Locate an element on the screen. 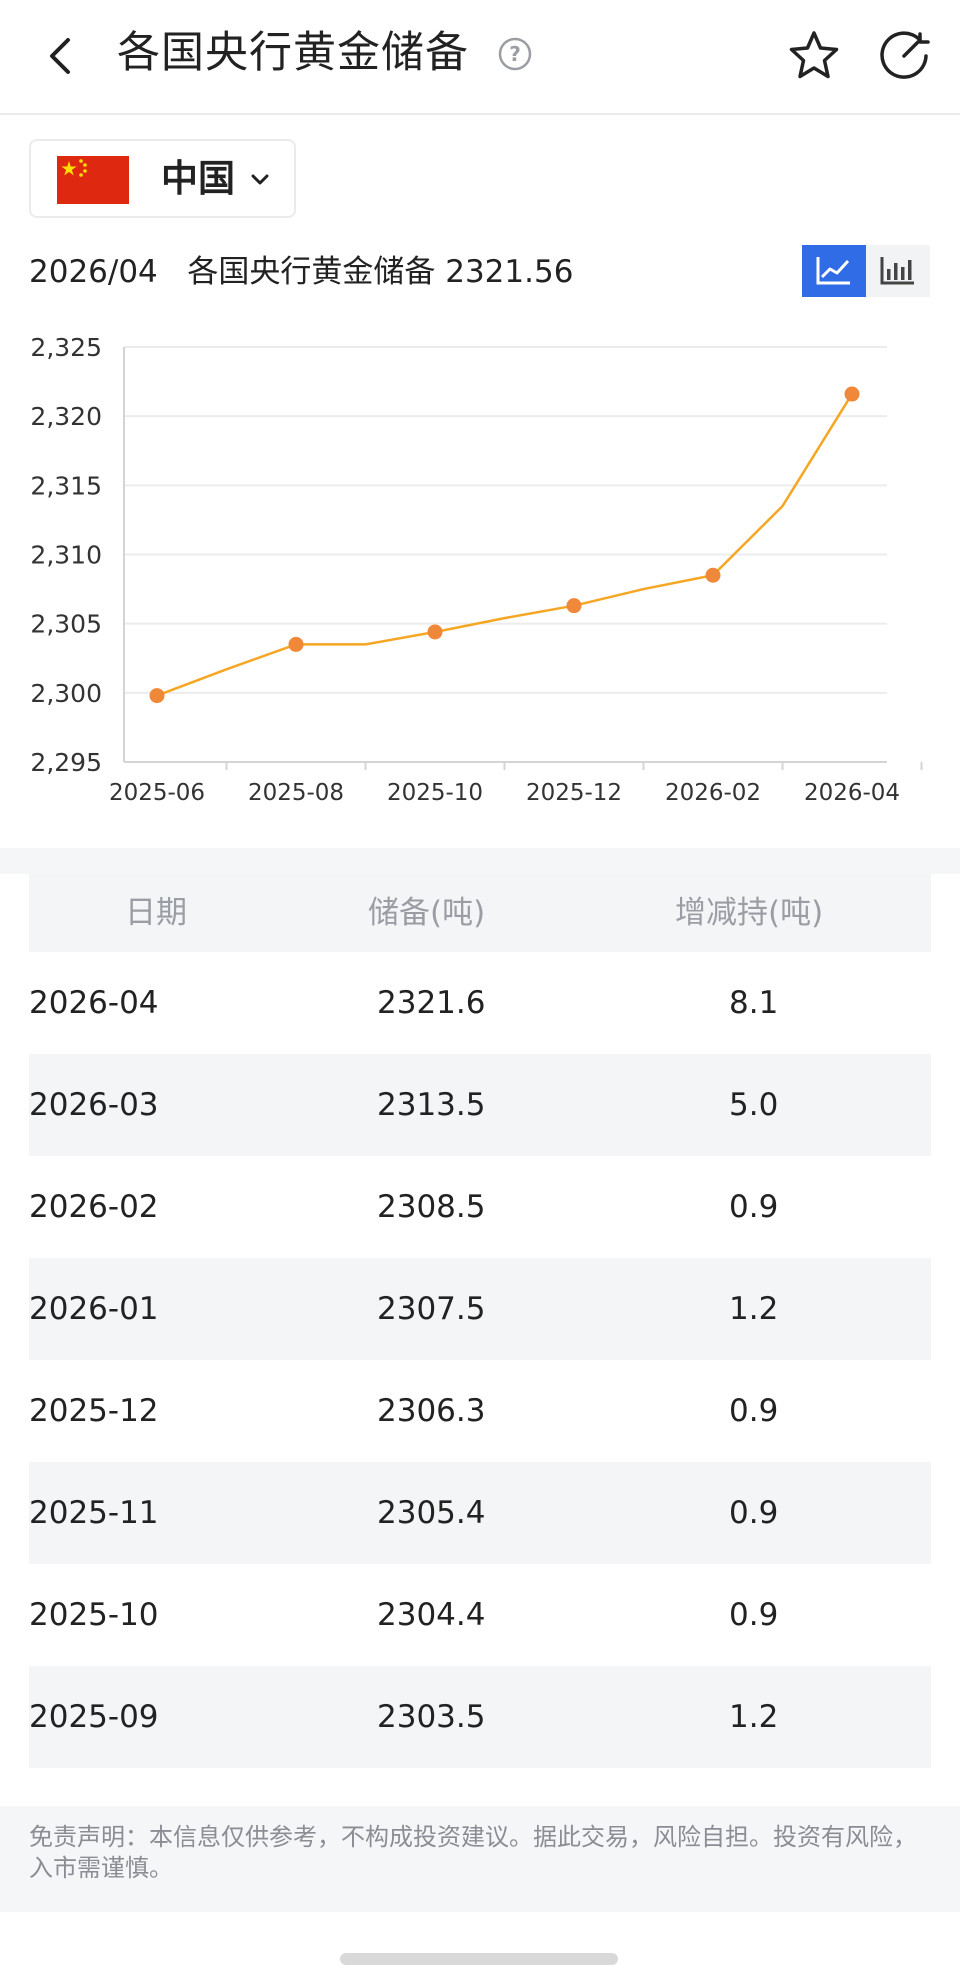 The height and width of the screenshot is (1981, 960). y-tick-label: 2,295 is located at coordinates (66, 762).